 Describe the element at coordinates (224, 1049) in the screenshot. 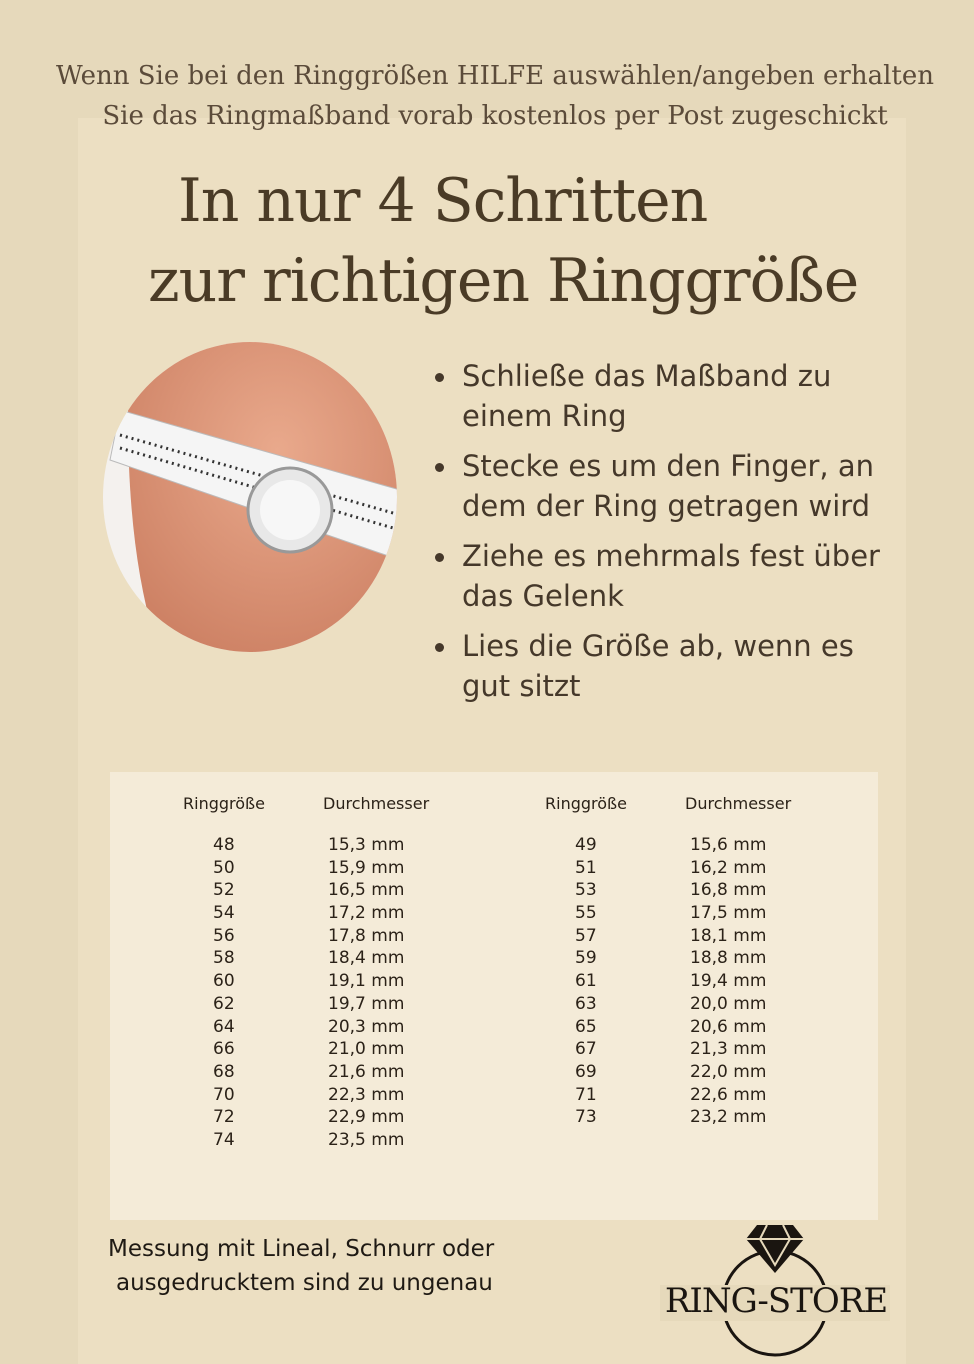

I see `ring-size-cell: 66` at that location.